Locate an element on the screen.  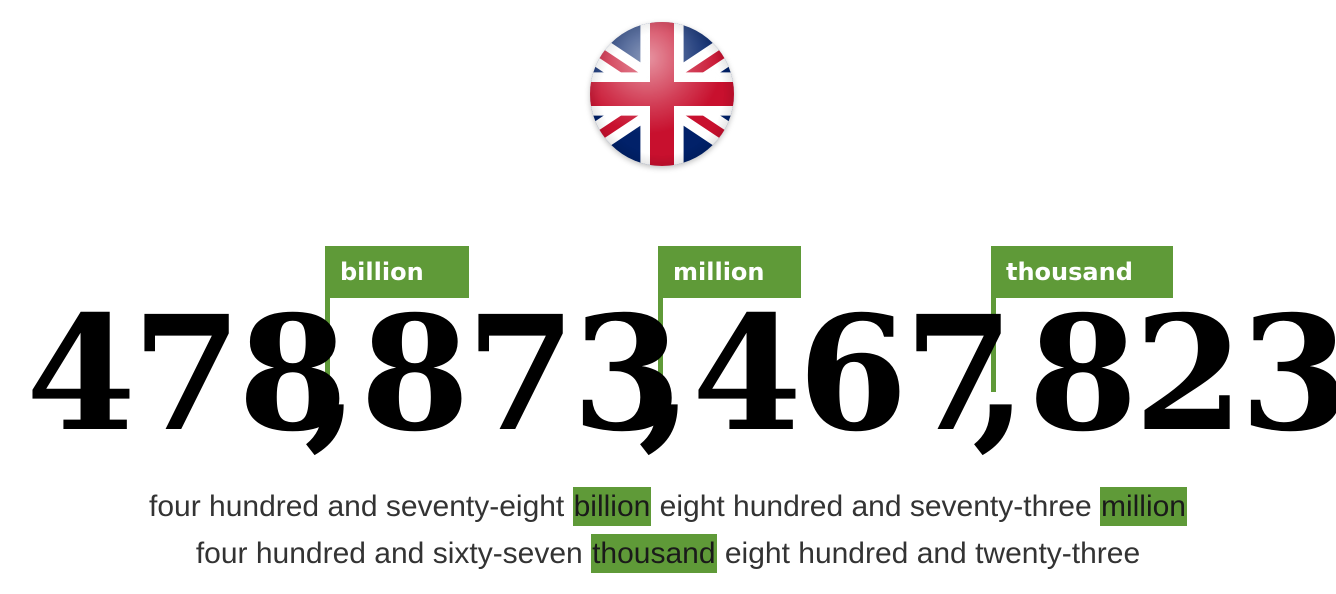
words-text: four hundred and sixty-seven is located at coordinates (393, 553).